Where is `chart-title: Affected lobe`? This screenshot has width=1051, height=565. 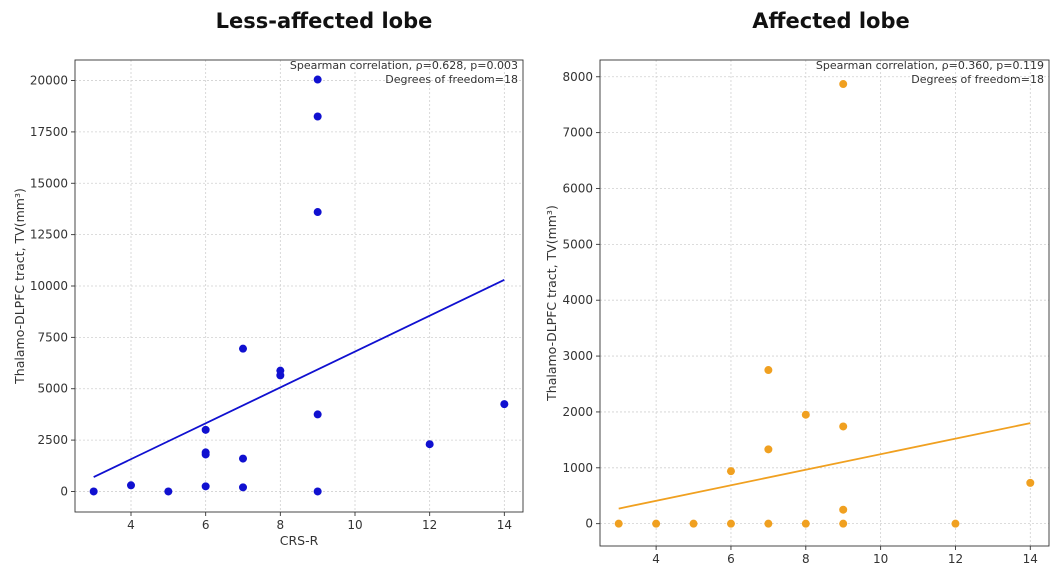 chart-title: Affected lobe is located at coordinates (830, 21).